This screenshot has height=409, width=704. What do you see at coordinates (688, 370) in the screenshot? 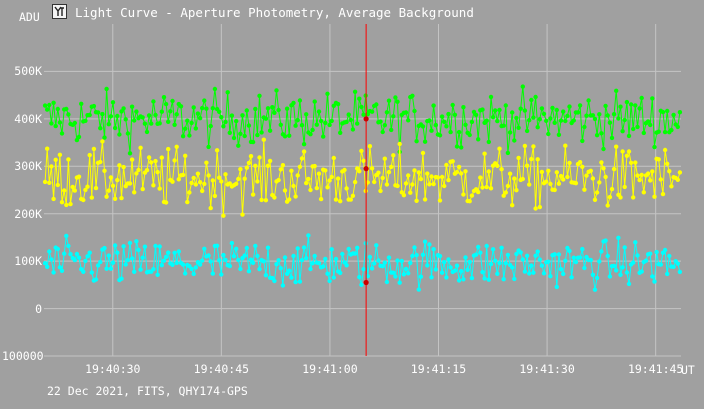
I see `x-axis-unit-label: UT` at bounding box center [688, 370].